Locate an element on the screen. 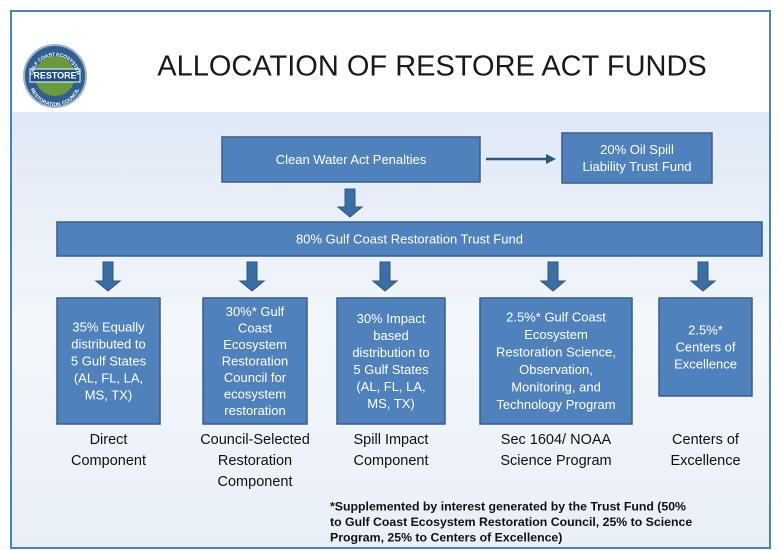 The width and height of the screenshot is (781, 550). footnote: Program, 25% to Centers of Excellence) is located at coordinates (446, 537).